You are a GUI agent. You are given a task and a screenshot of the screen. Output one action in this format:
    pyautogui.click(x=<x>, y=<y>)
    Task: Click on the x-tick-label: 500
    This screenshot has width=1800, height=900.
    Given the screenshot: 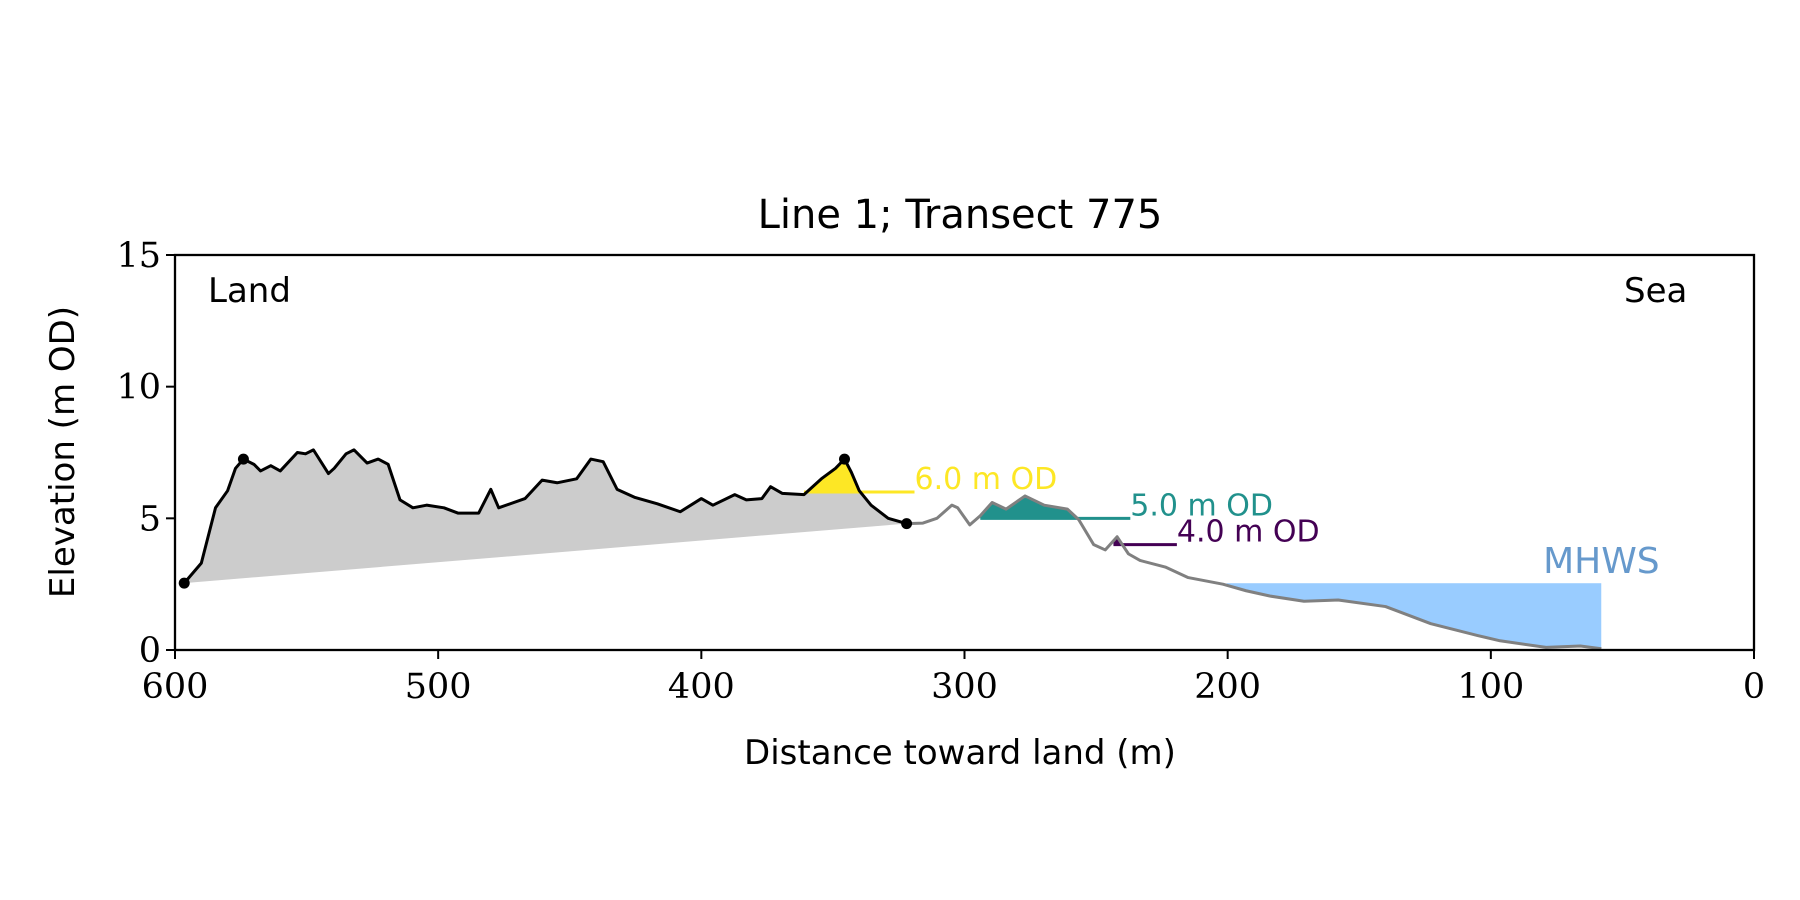 What is the action you would take?
    pyautogui.click(x=438, y=687)
    